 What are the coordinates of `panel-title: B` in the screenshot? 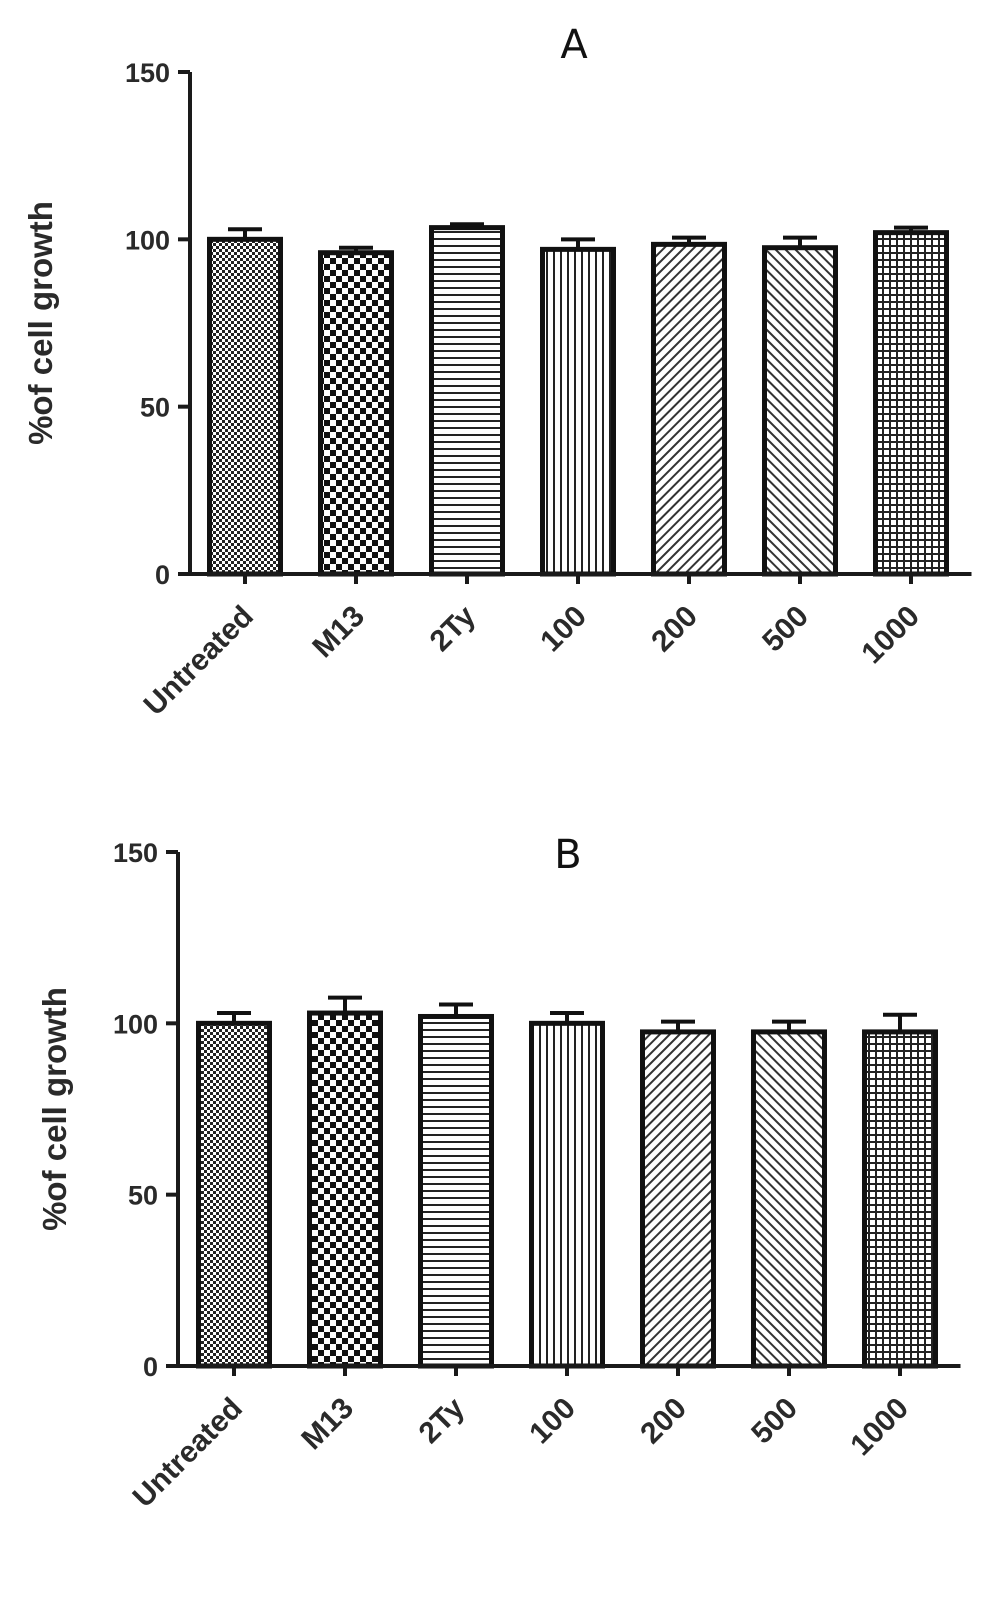 It's located at (567, 855).